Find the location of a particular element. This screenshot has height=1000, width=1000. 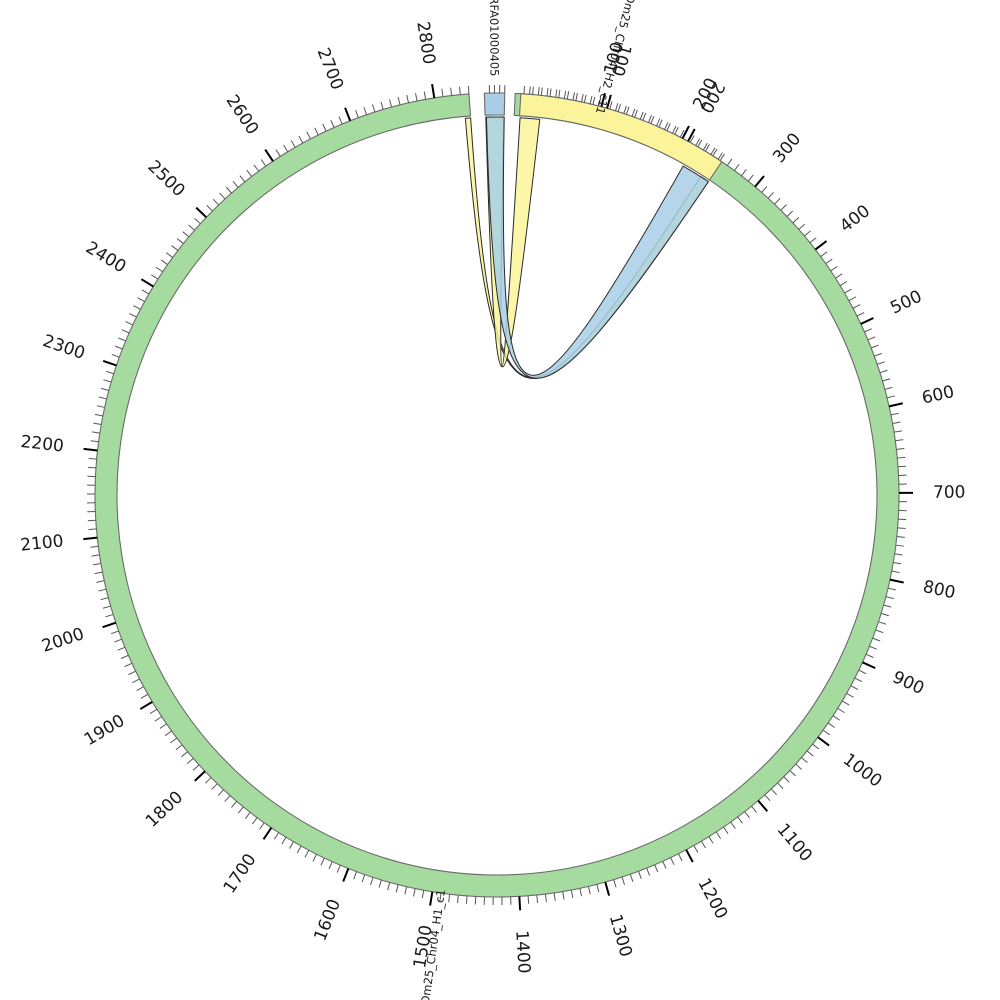

tick-label: 1900 is located at coordinates (104, 730).